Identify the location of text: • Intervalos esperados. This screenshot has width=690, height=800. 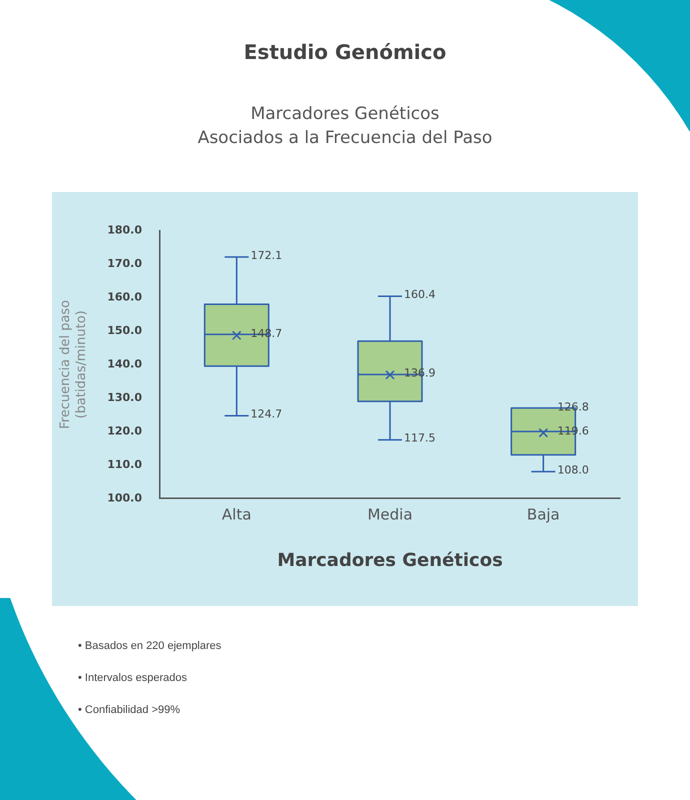
(133, 679).